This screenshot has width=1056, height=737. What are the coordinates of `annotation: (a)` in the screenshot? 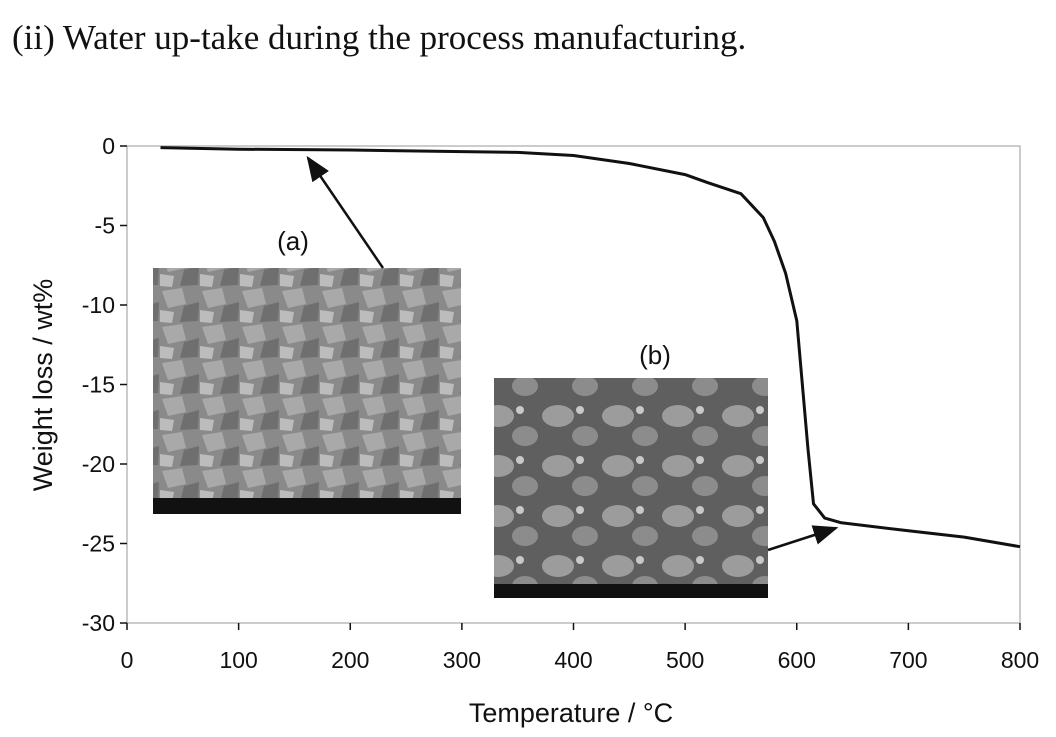 It's located at (293, 241).